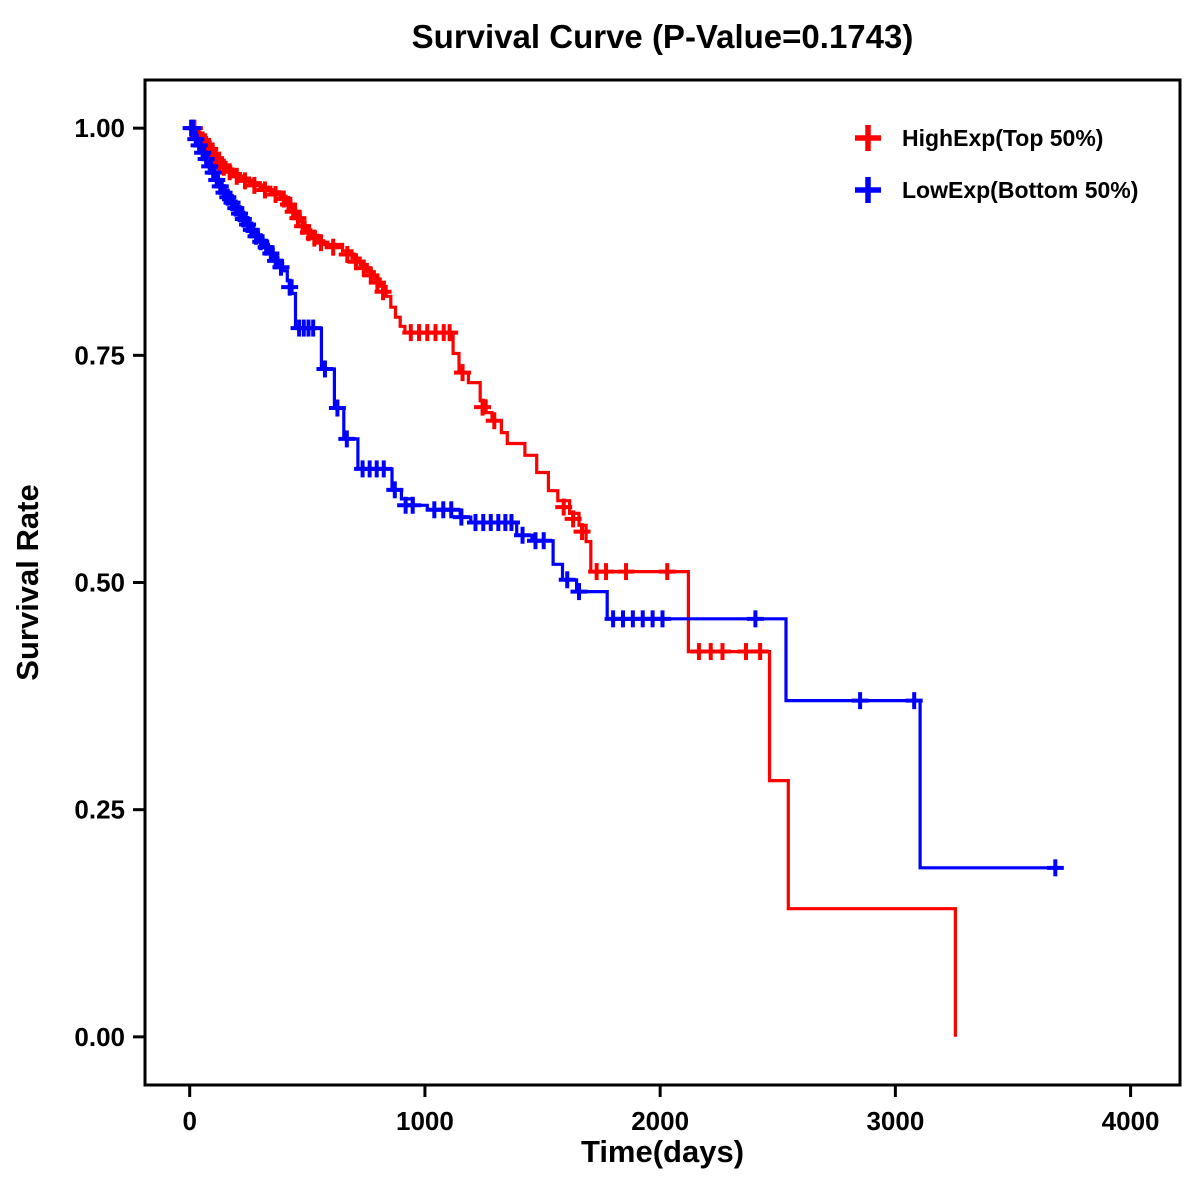 The width and height of the screenshot is (1200, 1200). What do you see at coordinates (1002, 138) in the screenshot?
I see `legend-label: HighExp(Top 50%)` at bounding box center [1002, 138].